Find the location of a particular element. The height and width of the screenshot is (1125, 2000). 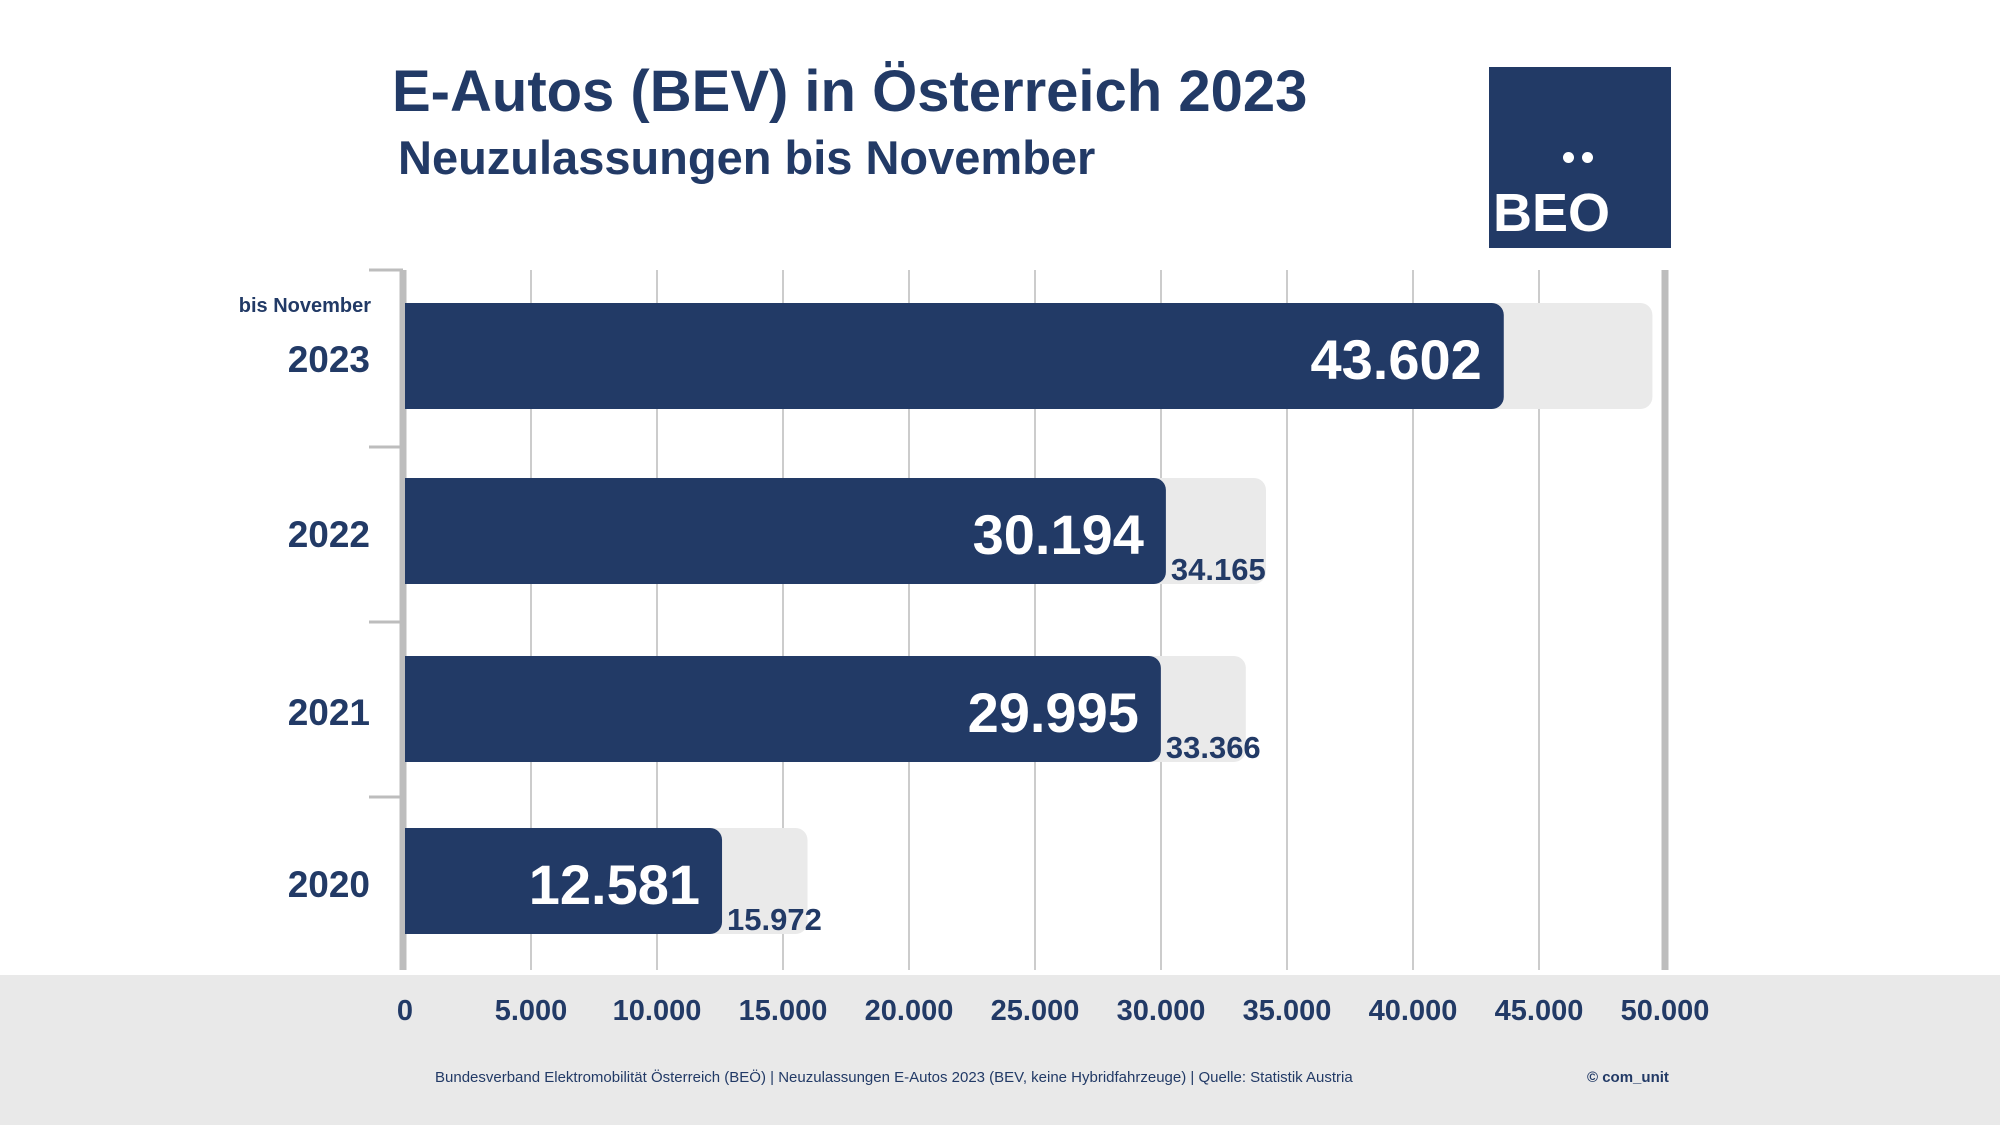

x-tick-label-2: 10.000 is located at coordinates (657, 1011).